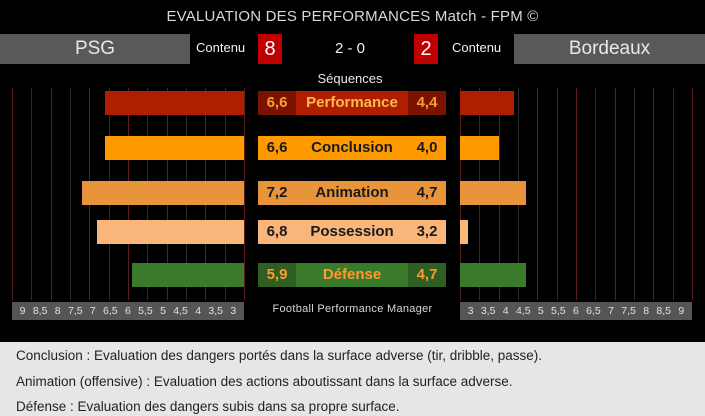 Image resolution: width=705 pixels, height=416 pixels. I want to click on left-axis-ticks: 9 8,5 8 7,5 7 6,5 6 5,5 5 4,5 4 3,5 3, so click(128, 311).